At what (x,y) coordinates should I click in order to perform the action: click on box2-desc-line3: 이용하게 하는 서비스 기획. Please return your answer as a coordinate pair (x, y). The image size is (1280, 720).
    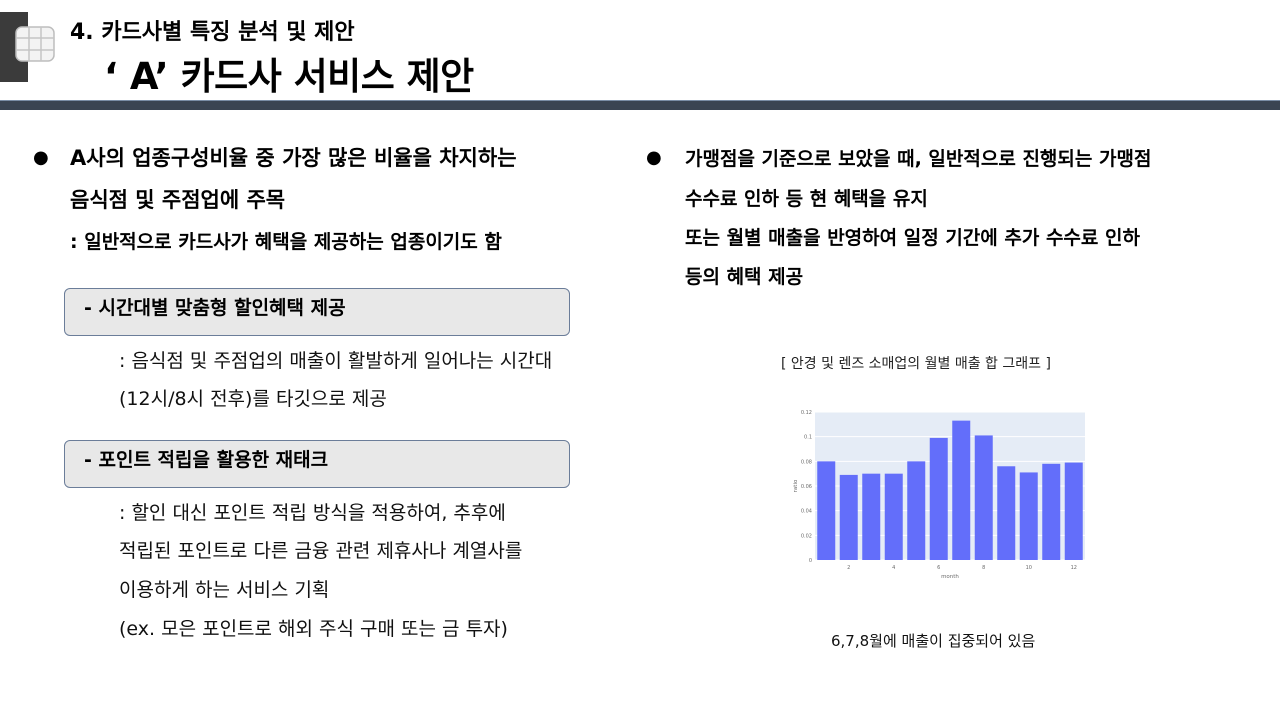
    Looking at the image, I should click on (224, 590).